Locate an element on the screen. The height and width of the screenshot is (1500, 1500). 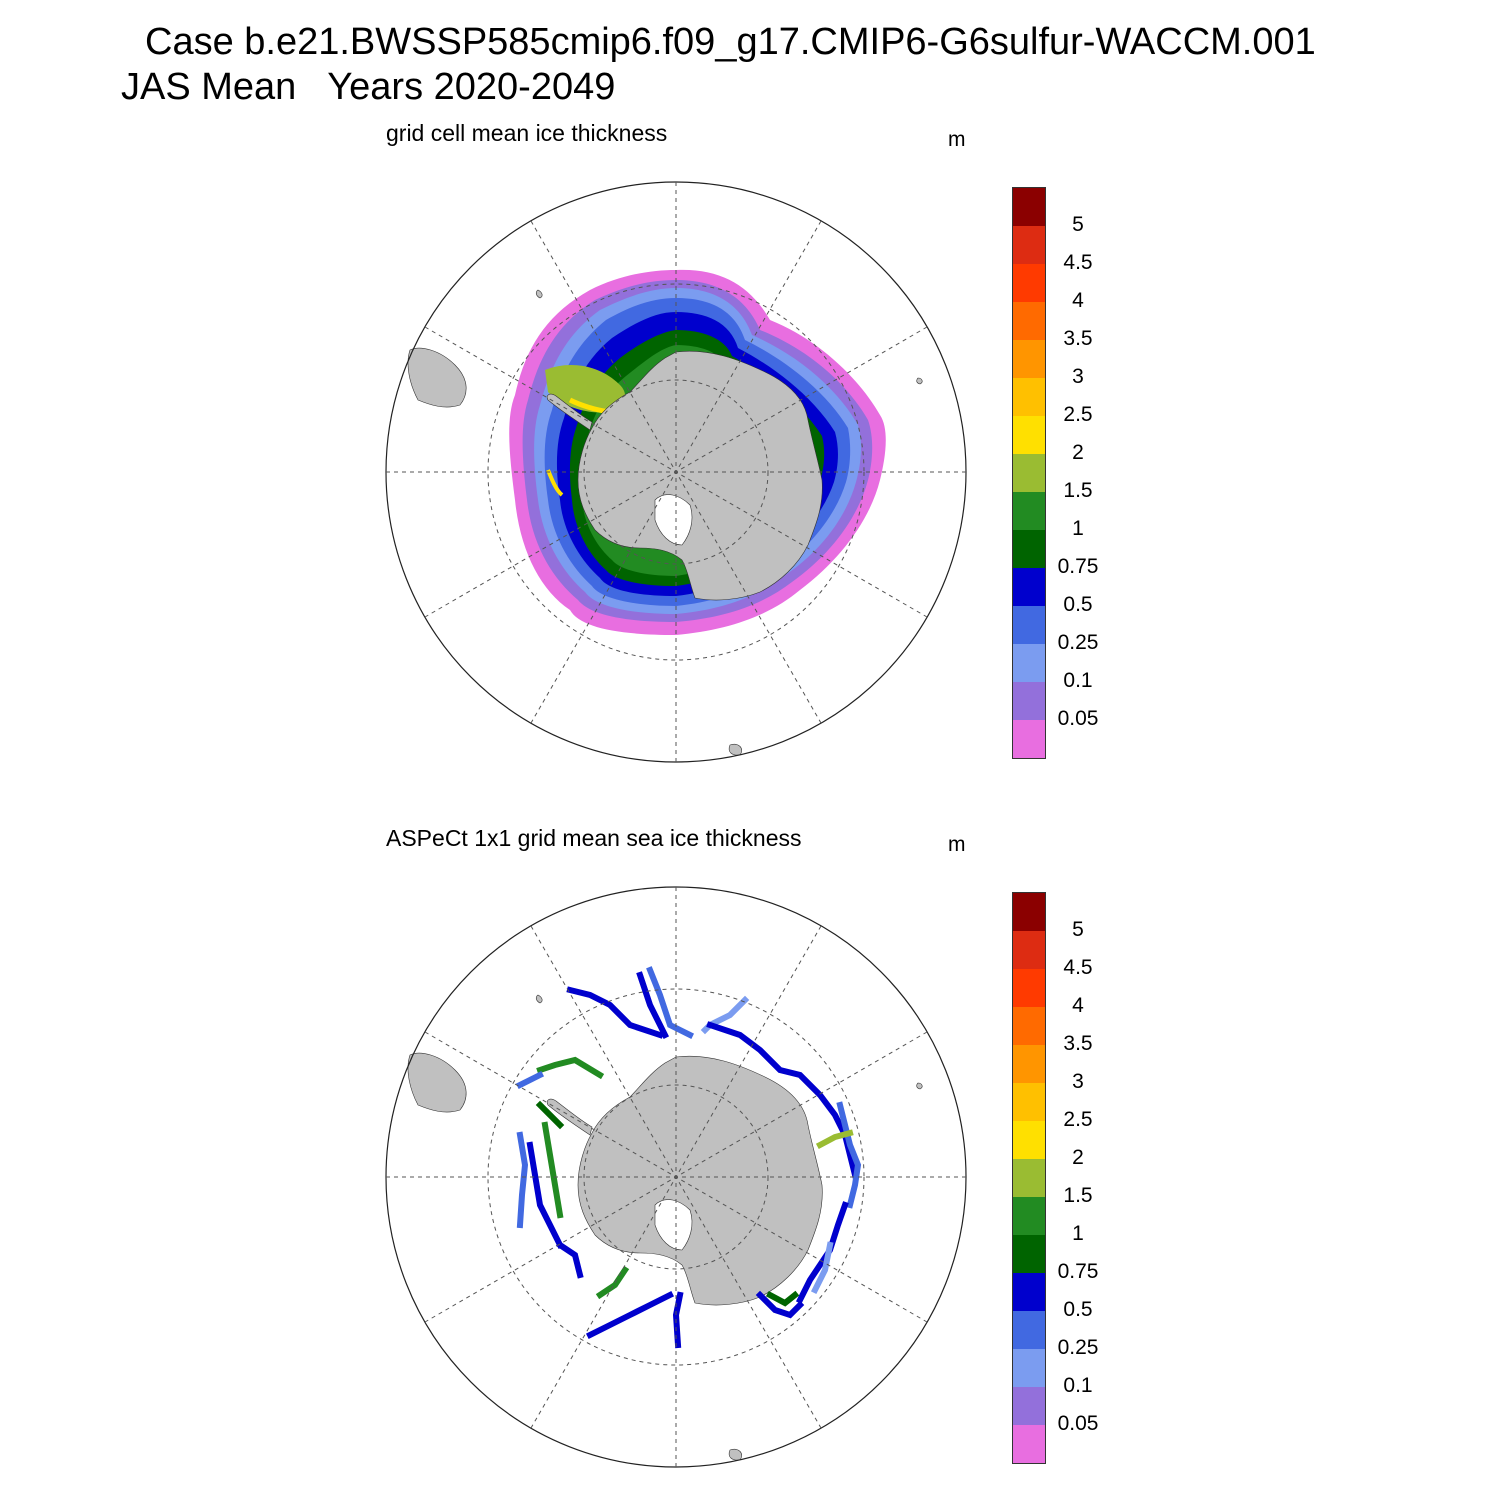
panel1-colorbar is located at coordinates (1029, 473).